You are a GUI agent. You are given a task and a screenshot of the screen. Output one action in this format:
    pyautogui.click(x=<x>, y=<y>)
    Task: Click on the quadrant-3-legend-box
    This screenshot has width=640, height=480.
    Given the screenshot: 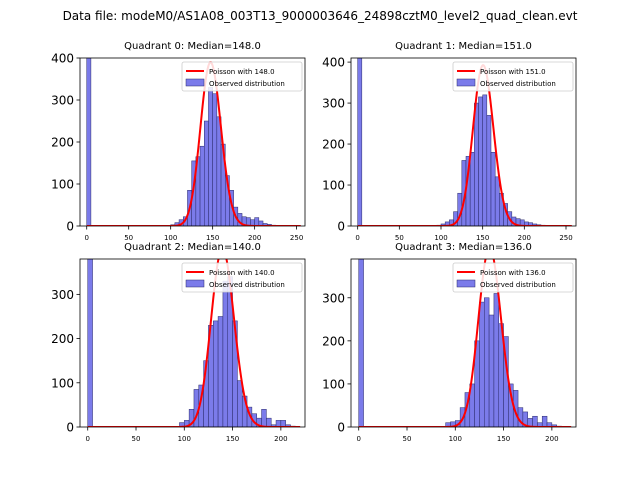 What is the action you would take?
    pyautogui.click(x=513, y=277)
    